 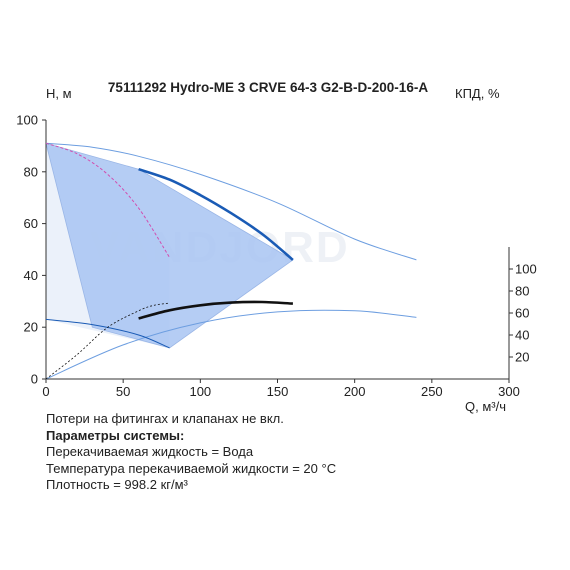 I want to click on efficiency-curve-nominal, so click(x=215, y=310).